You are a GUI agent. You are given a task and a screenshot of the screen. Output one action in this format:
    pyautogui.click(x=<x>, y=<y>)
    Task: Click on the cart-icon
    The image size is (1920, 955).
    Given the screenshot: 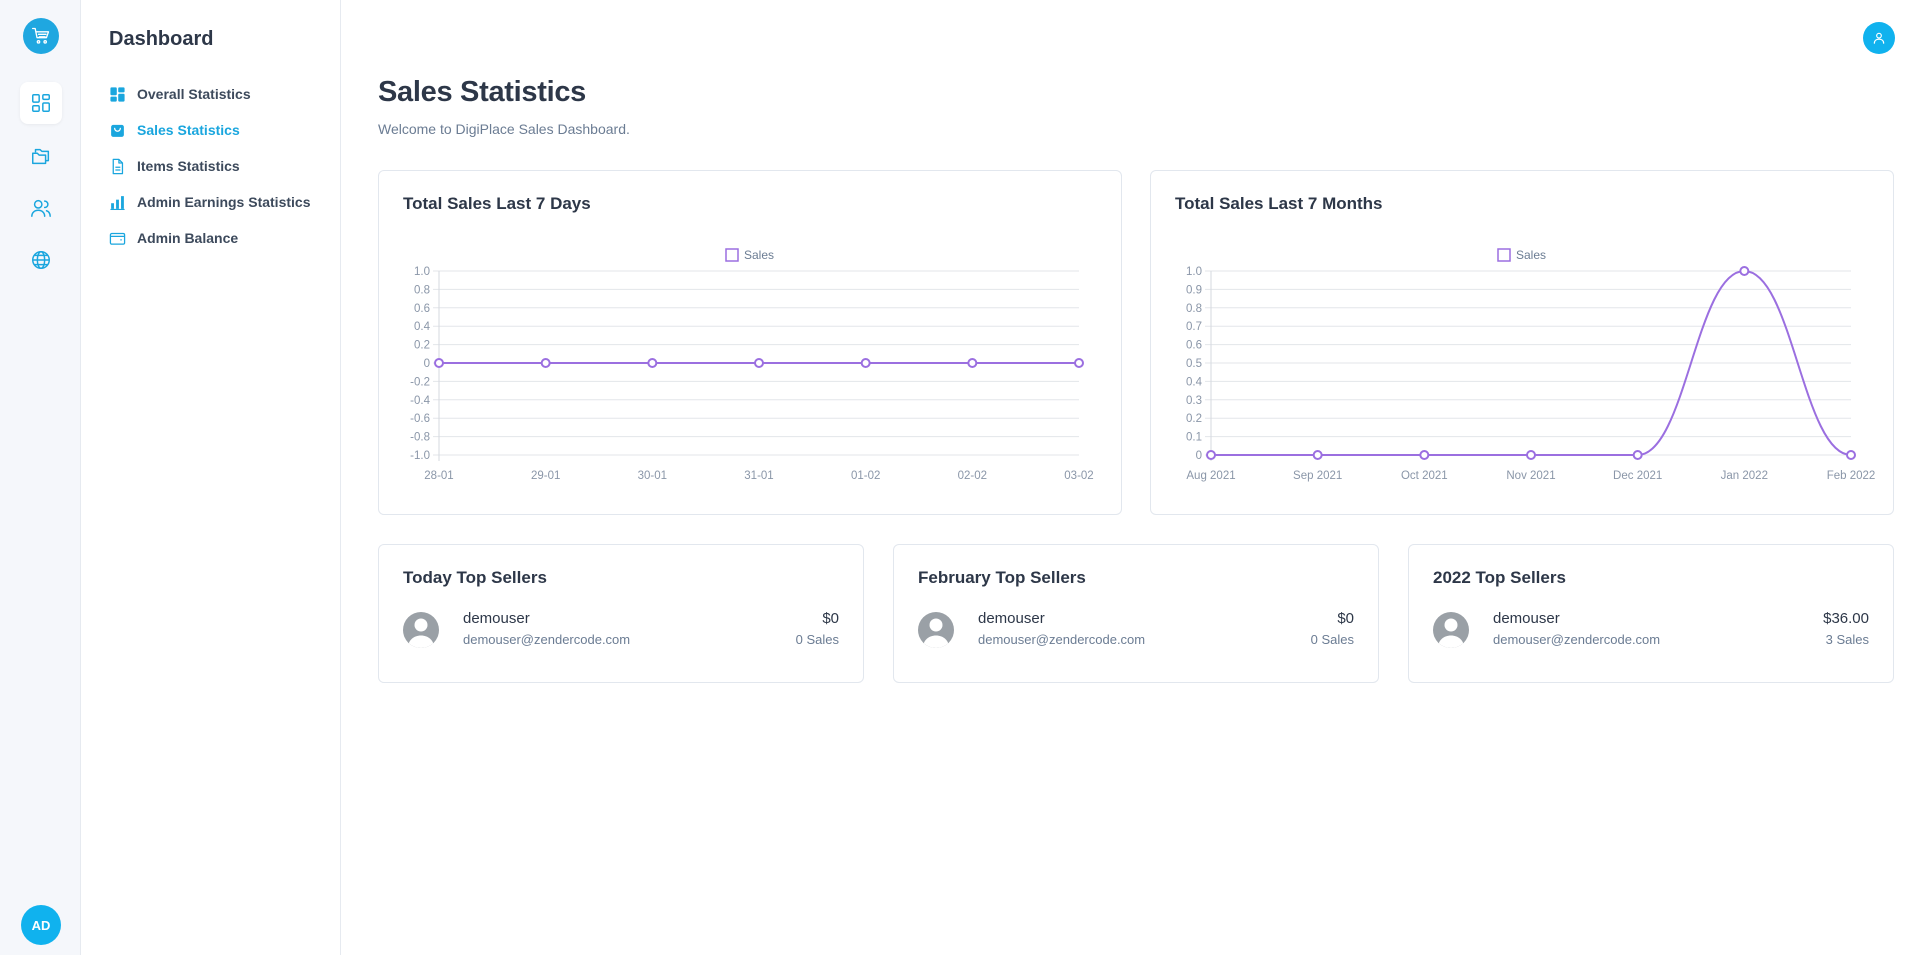 What is the action you would take?
    pyautogui.click(x=41, y=36)
    